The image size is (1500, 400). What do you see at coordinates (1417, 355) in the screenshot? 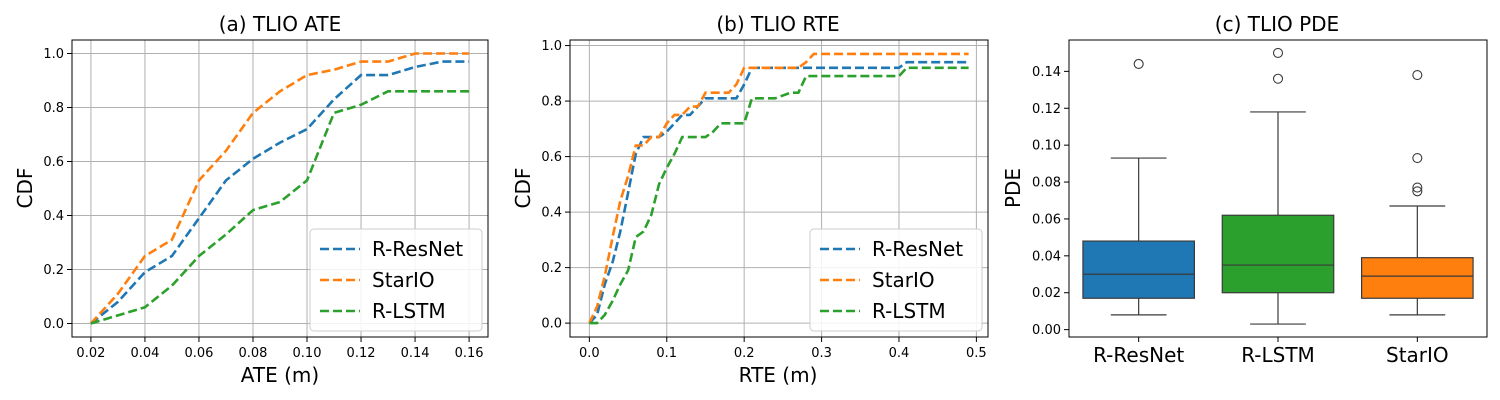
I see `category-label-stario: StarIO` at bounding box center [1417, 355].